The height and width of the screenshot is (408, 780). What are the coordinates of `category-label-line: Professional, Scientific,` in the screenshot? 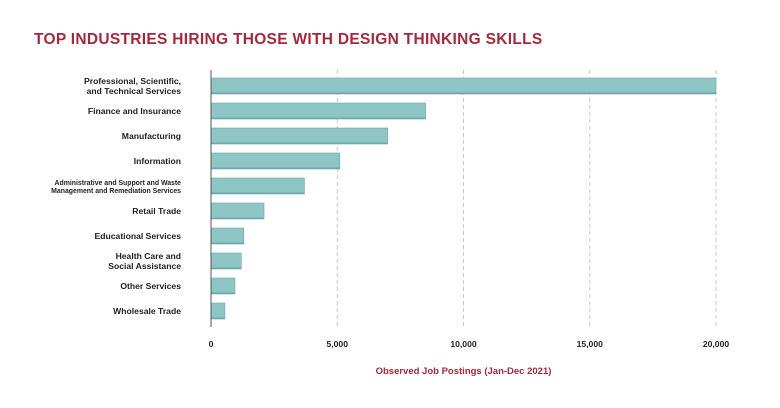 It's located at (132, 81).